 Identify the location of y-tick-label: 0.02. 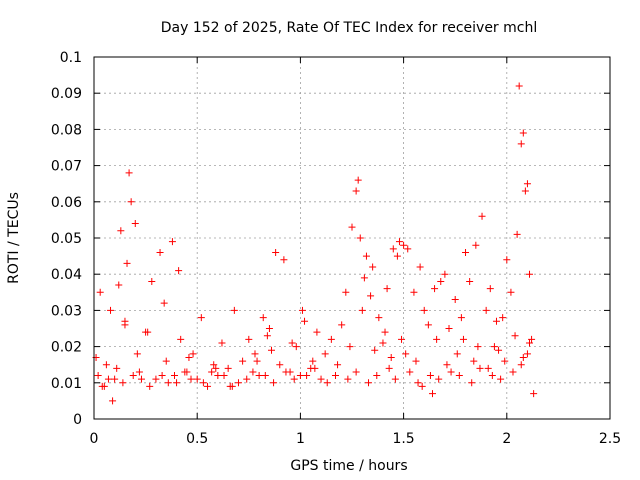
(66, 348).